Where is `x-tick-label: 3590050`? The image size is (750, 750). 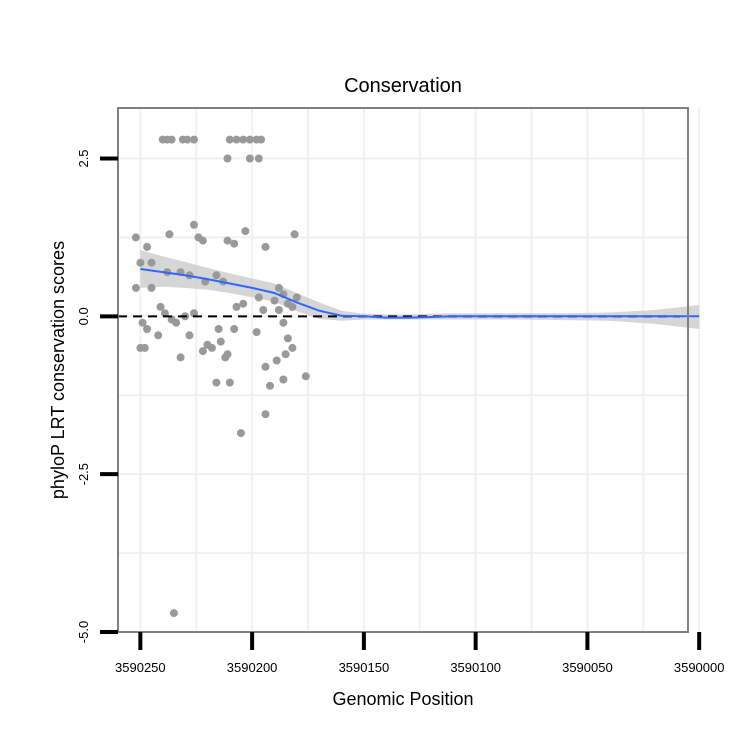 x-tick-label: 3590050 is located at coordinates (587, 667).